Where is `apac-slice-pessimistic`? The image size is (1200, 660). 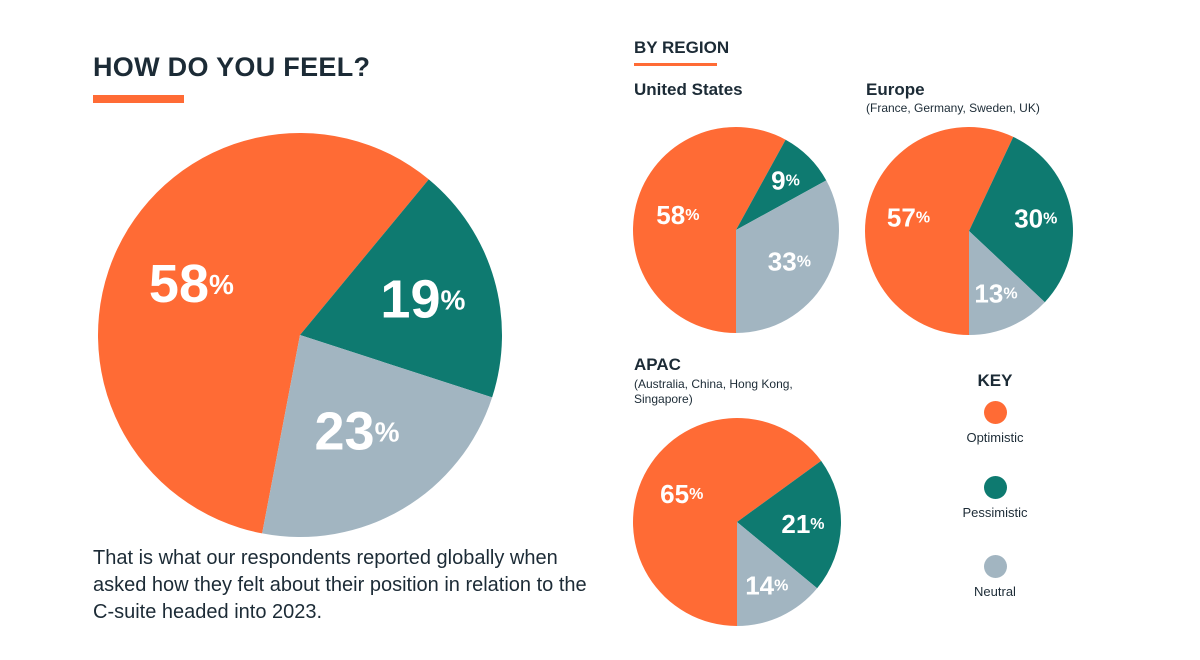
apac-slice-pessimistic is located at coordinates (789, 524).